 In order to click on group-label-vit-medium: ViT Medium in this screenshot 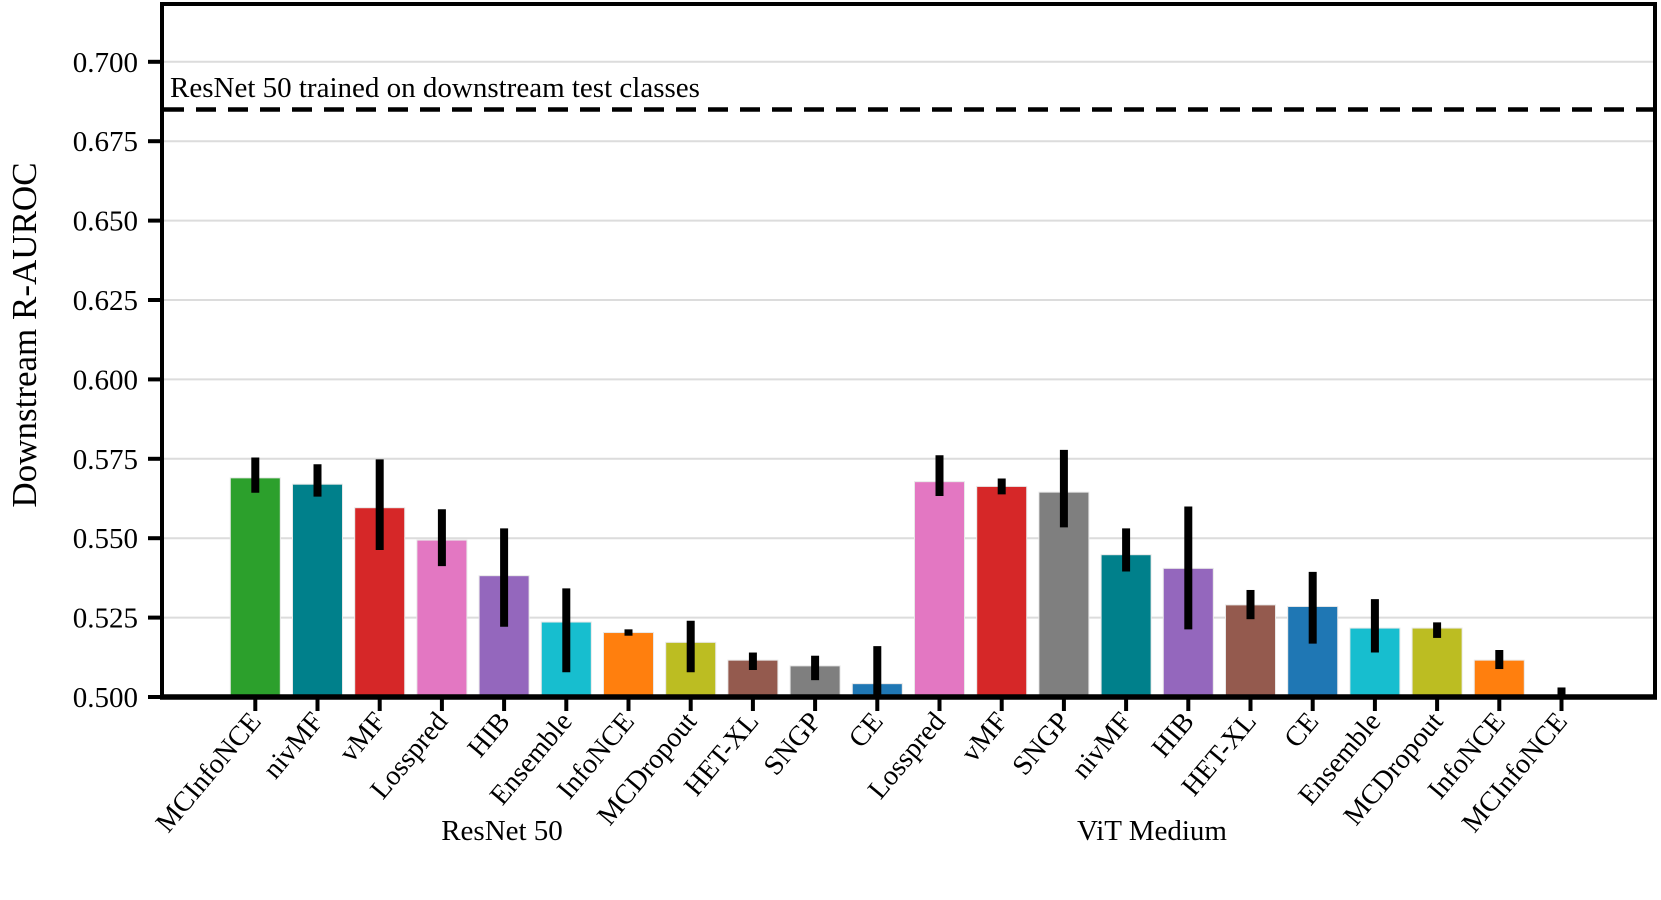, I will do `click(1152, 831)`.